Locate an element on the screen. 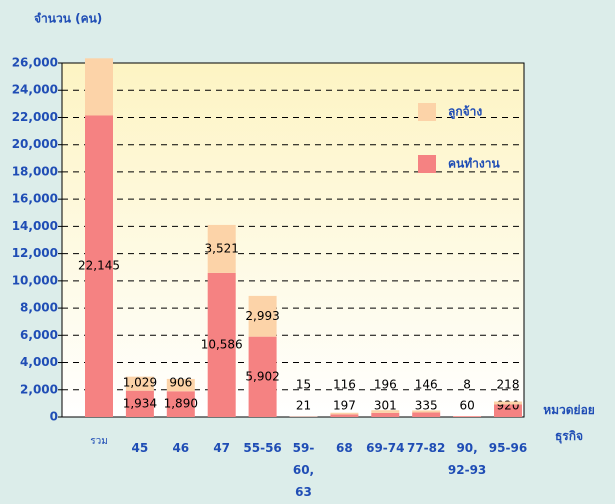 This screenshot has width=615, height=504. x-tick-label: 77-82 is located at coordinates (426, 448).